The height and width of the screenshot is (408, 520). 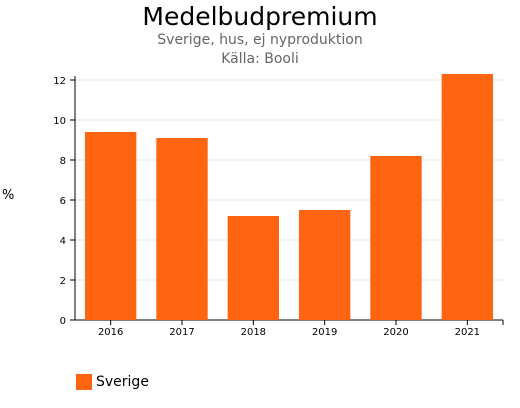 I want to click on x-tick-label-2017: 2017, so click(x=181, y=332).